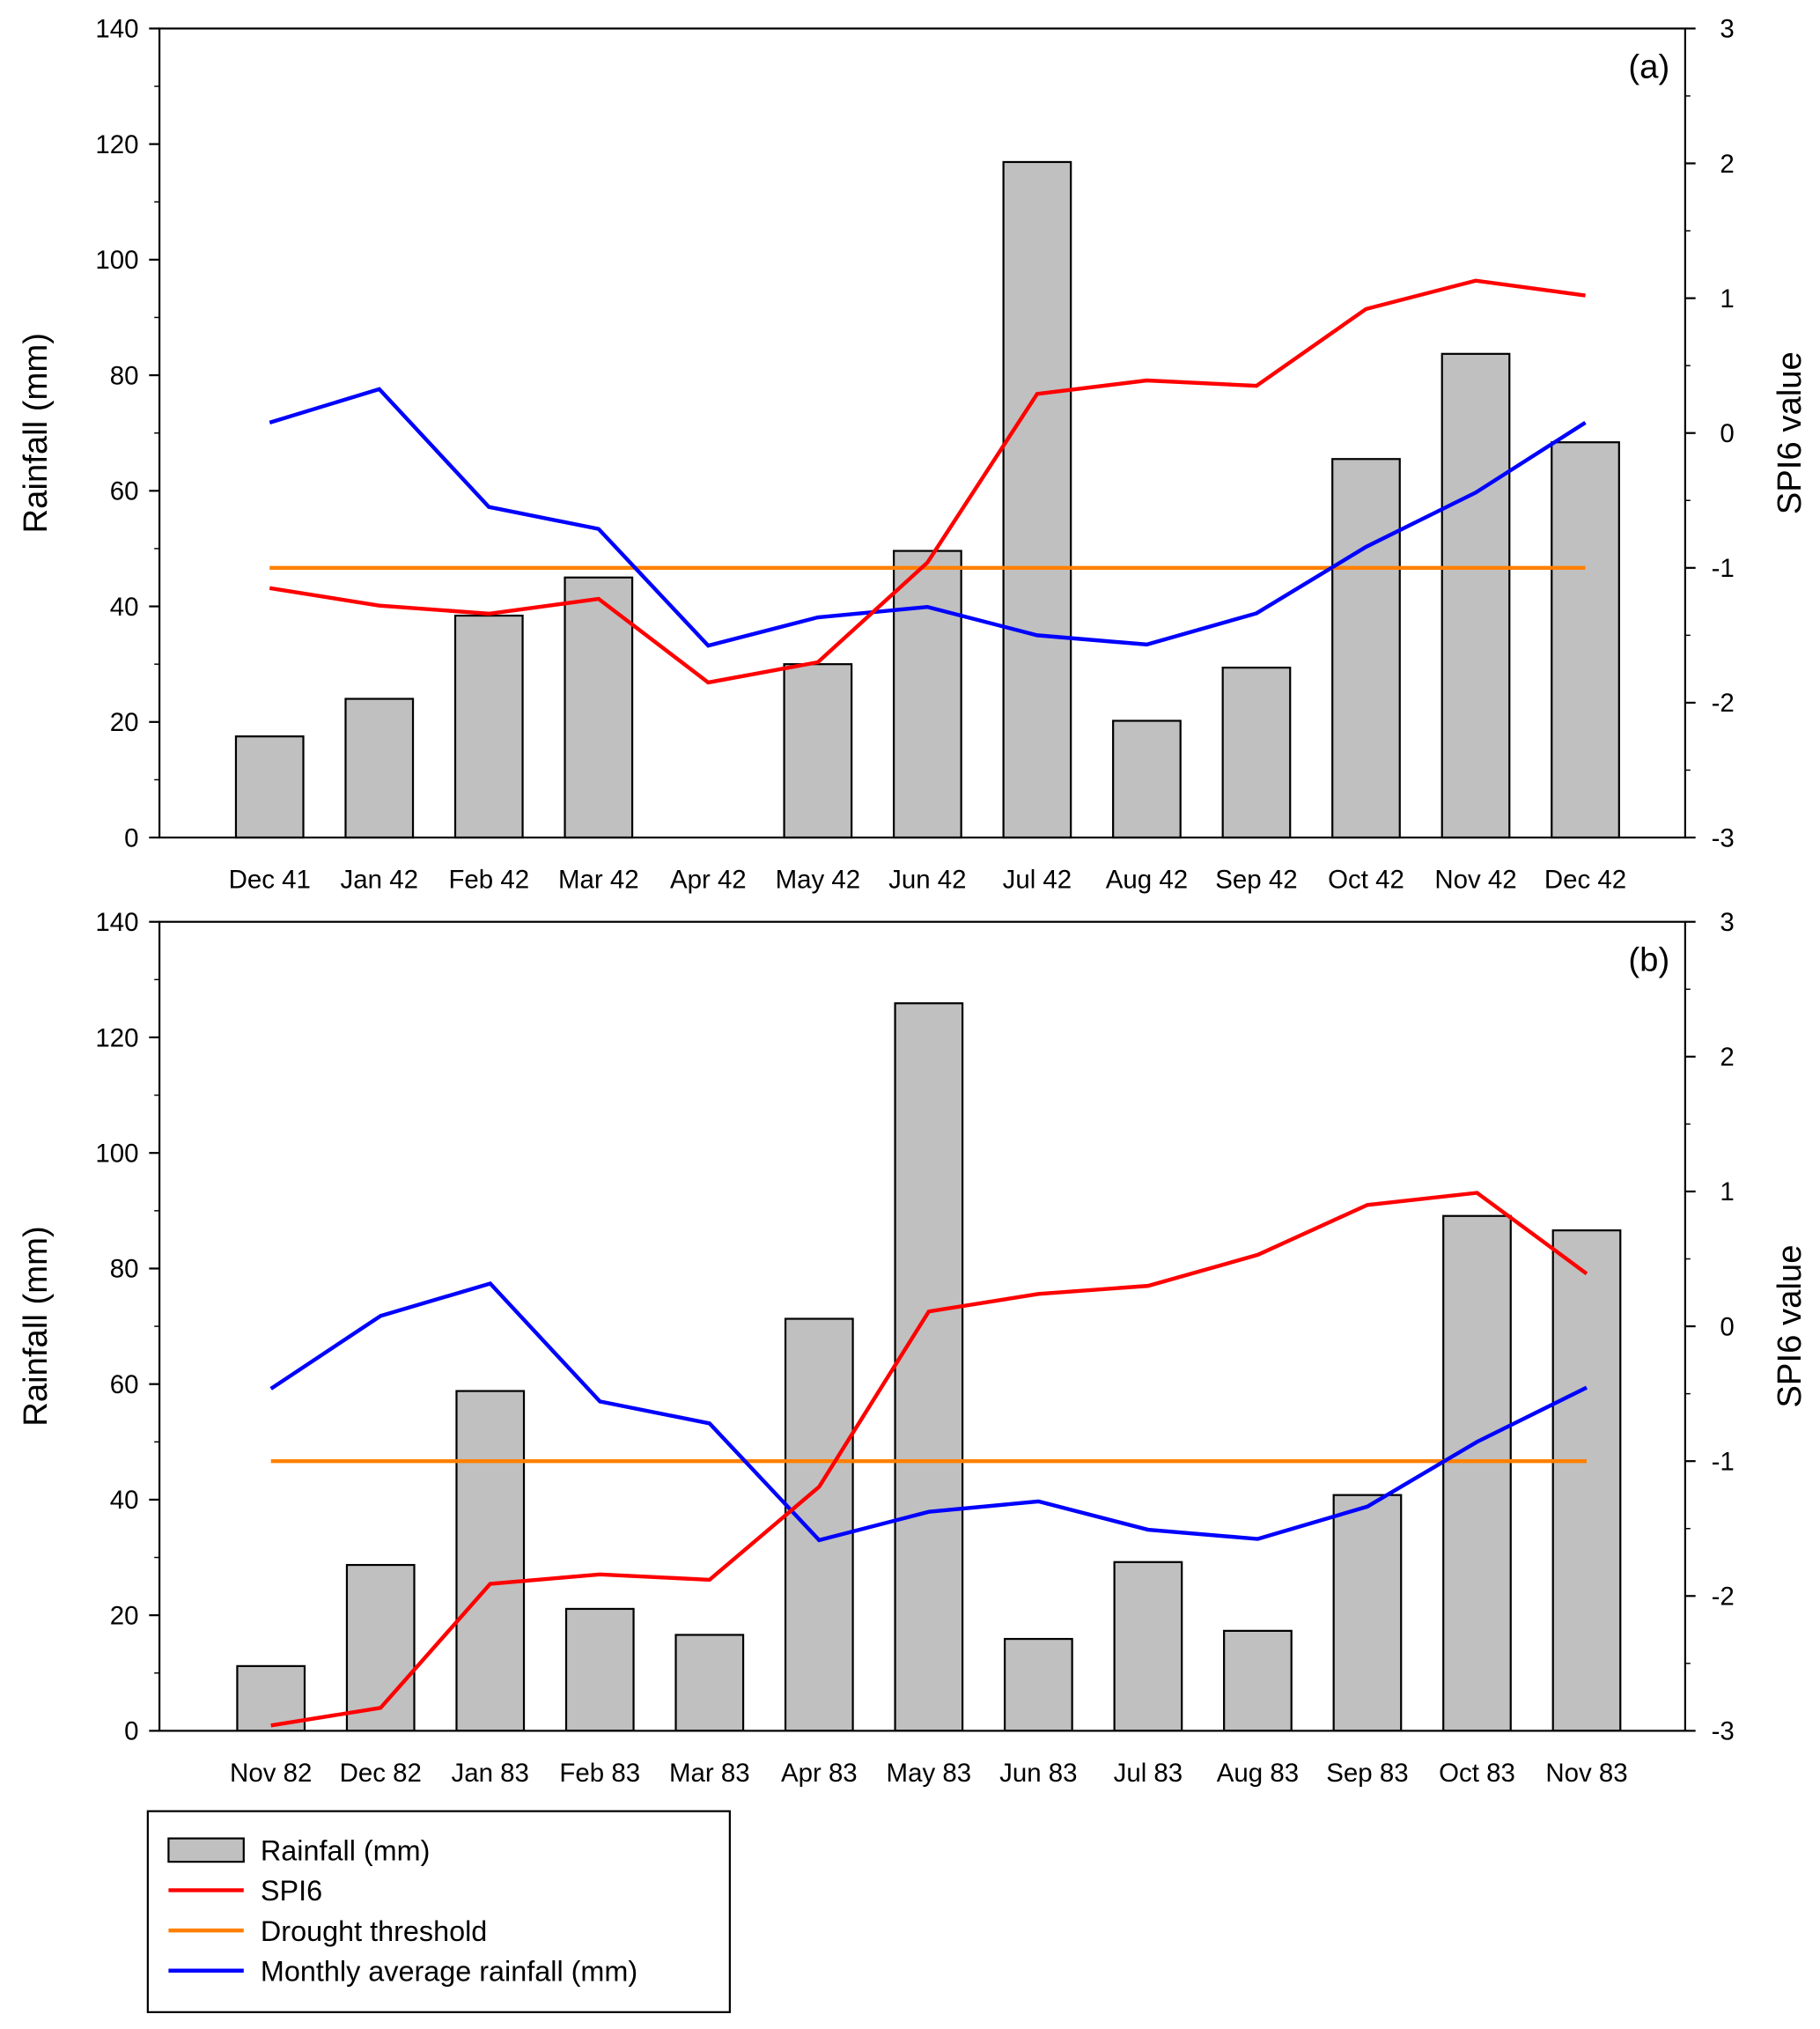  Describe the element at coordinates (1258, 1773) in the screenshot. I see `x-tick-label: Aug 83` at that location.